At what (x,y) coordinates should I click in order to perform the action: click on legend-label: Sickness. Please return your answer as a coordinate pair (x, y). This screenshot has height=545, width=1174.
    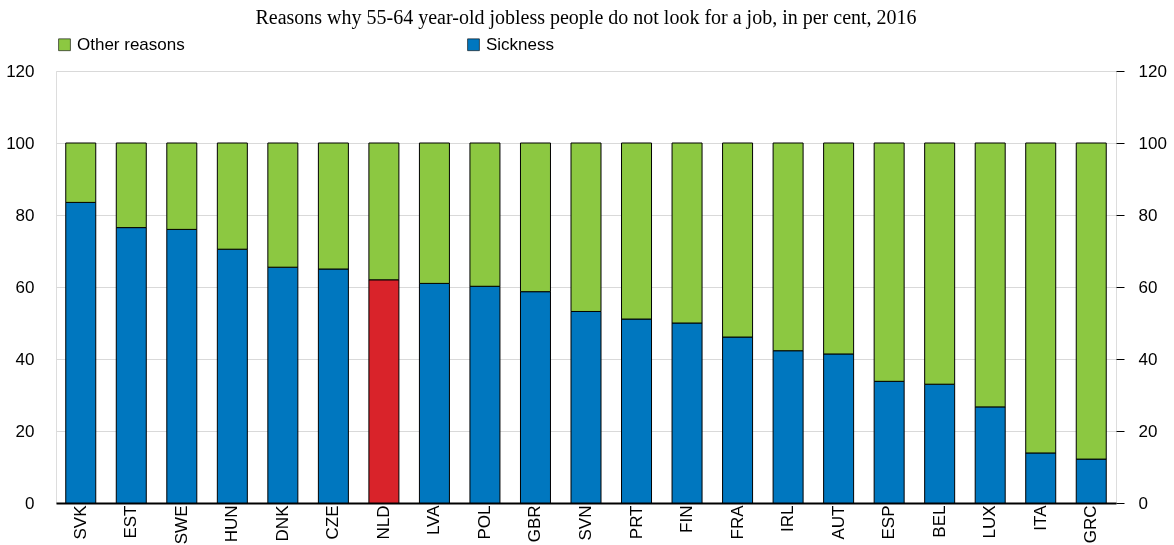
    Looking at the image, I should click on (520, 44).